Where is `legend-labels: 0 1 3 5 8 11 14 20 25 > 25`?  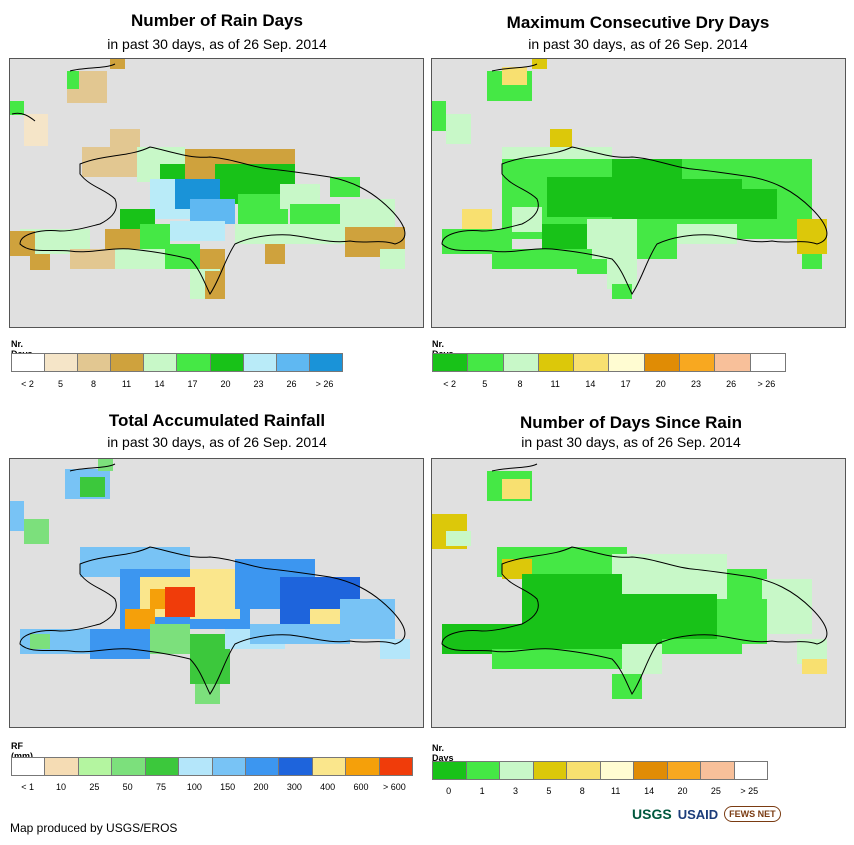
legend-labels: 0 1 3 5 8 11 14 20 25 > 25 is located at coordinates (599, 792).